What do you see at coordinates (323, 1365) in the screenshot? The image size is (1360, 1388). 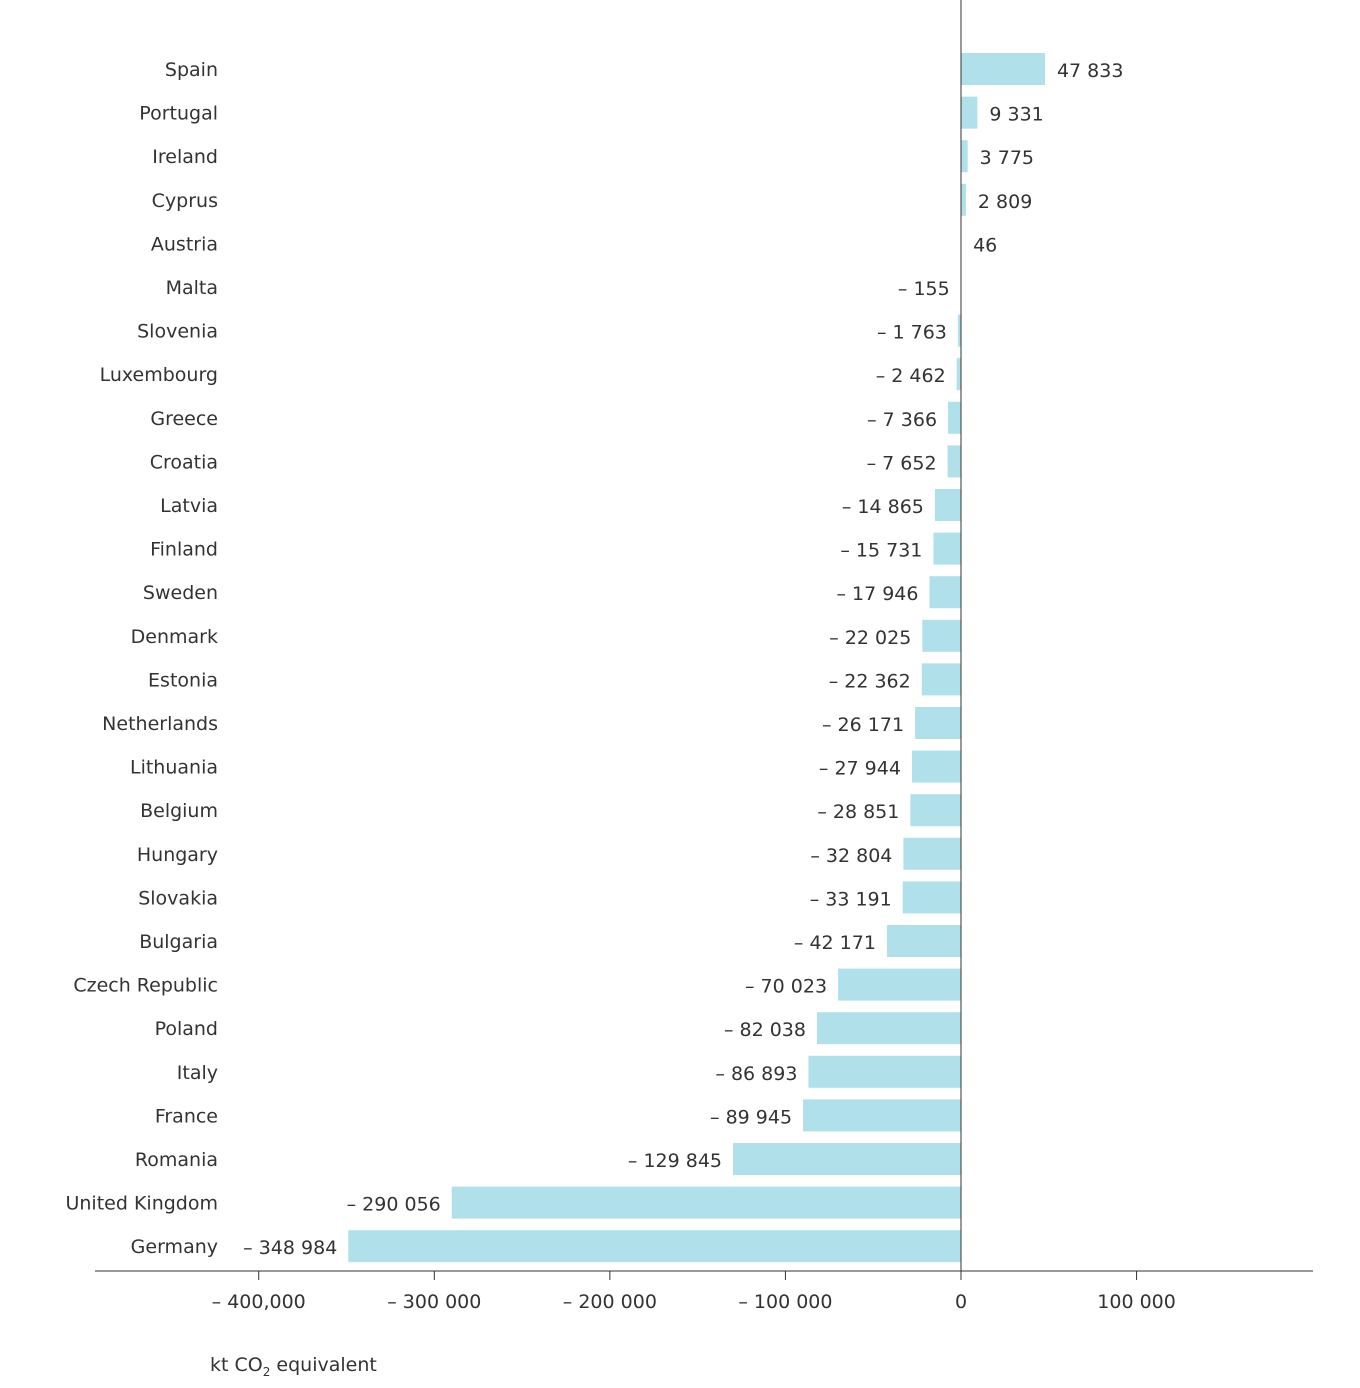 I see `unit-suffix: equivalent` at bounding box center [323, 1365].